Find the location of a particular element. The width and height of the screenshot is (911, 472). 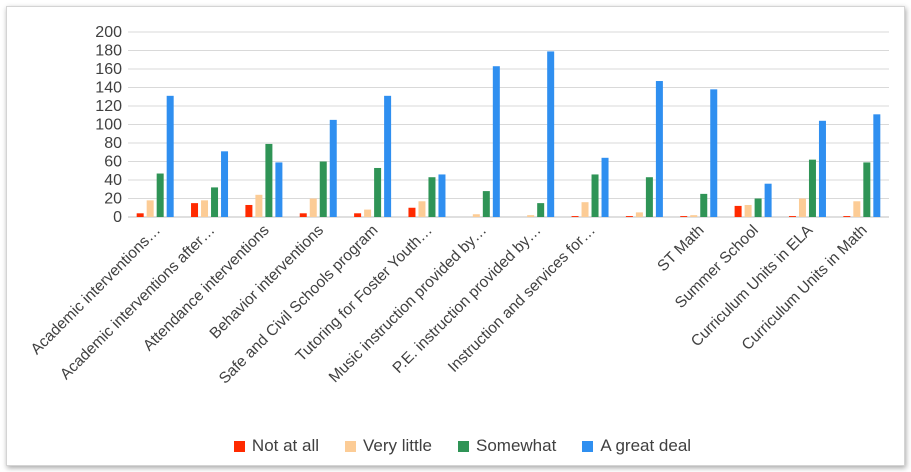

legend-label: A great deal is located at coordinates (646, 445).